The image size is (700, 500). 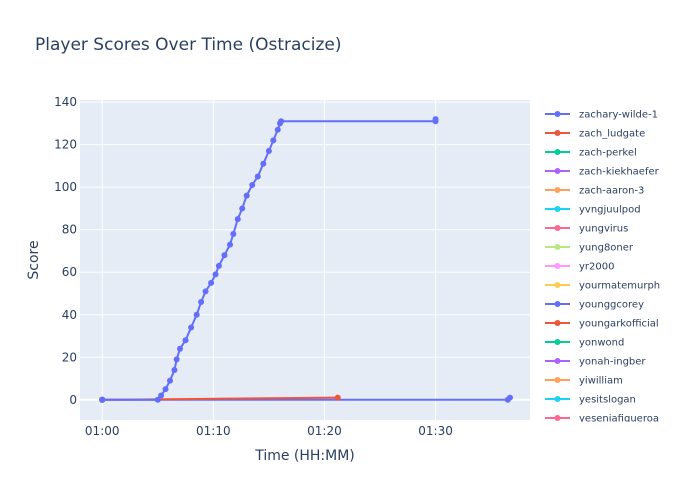 I want to click on legend-item: zach_ludgate, so click(x=595, y=134).